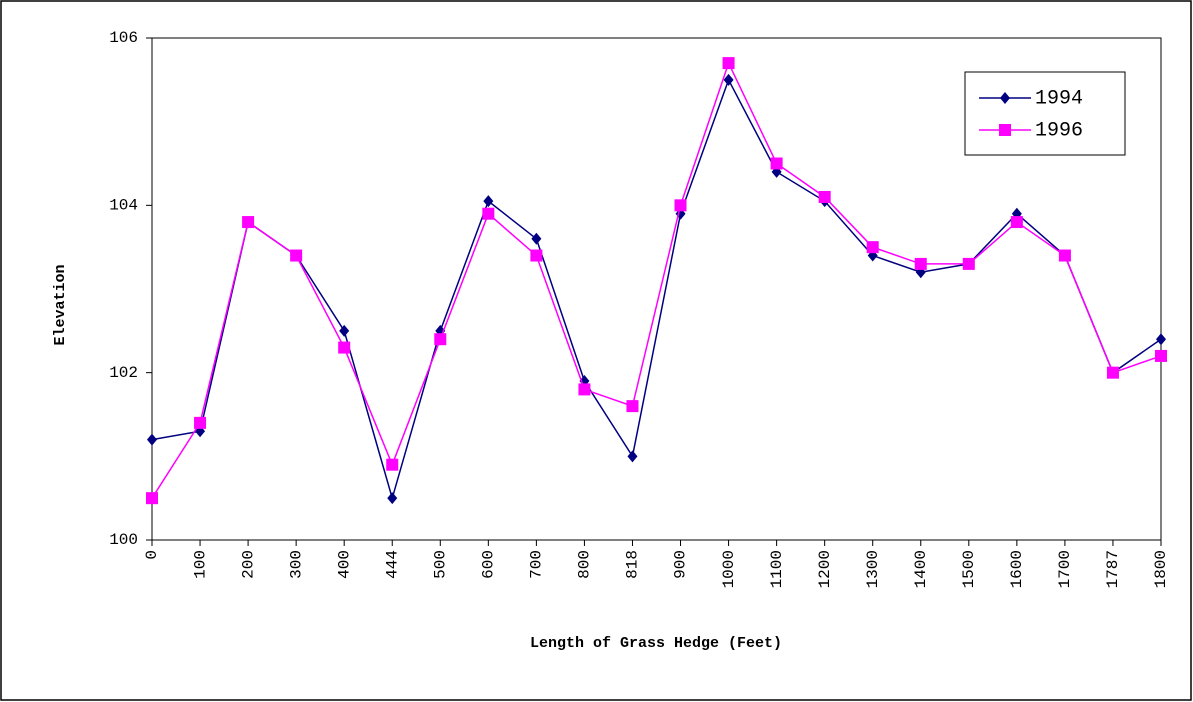 The height and width of the screenshot is (702, 1193). What do you see at coordinates (1045, 113) in the screenshot?
I see `legend-box` at bounding box center [1045, 113].